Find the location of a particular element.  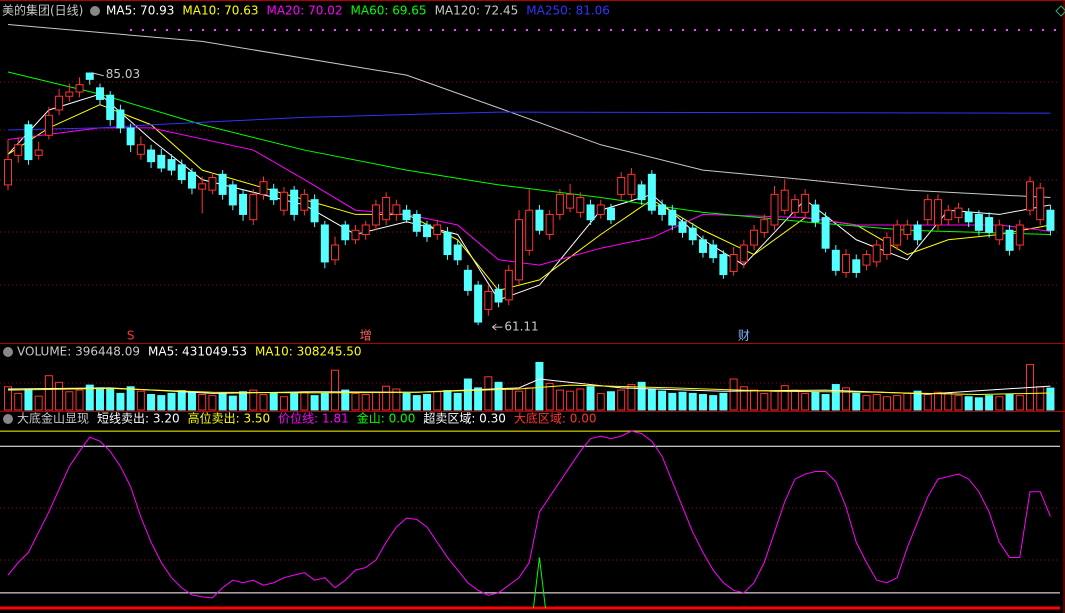

scroll-icon is located at coordinates (1060, 11).